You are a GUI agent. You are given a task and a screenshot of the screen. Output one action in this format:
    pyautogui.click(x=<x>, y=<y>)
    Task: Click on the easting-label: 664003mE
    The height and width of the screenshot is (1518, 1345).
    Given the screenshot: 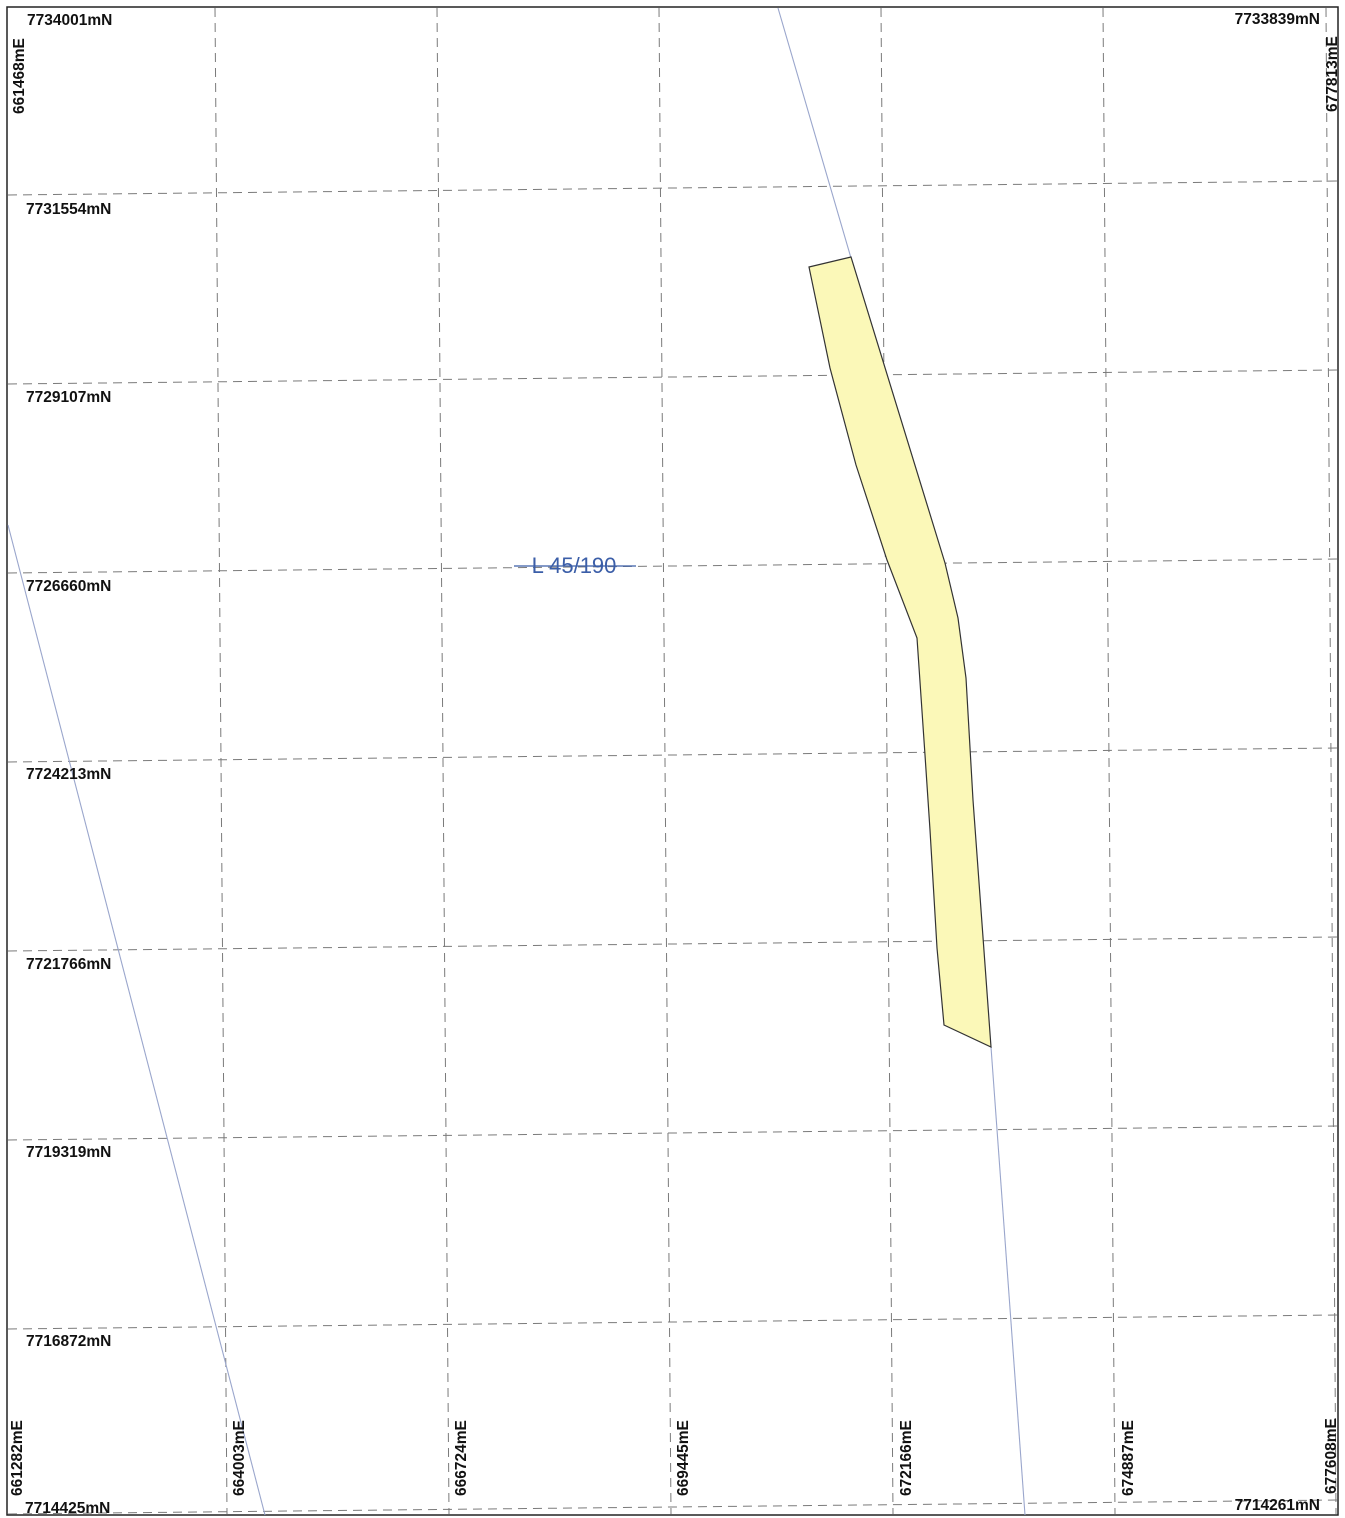 What is the action you would take?
    pyautogui.click(x=239, y=1458)
    